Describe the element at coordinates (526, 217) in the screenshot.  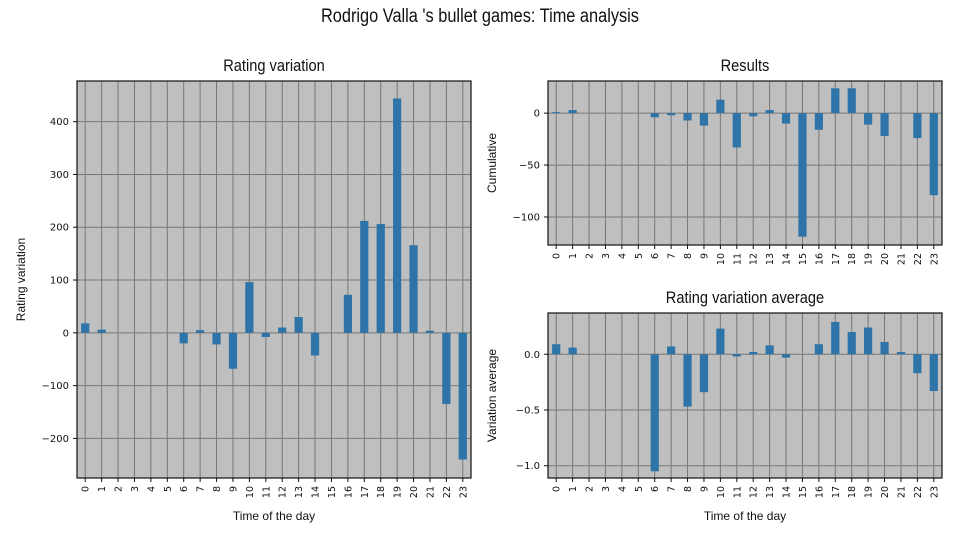
I see `y-tick-label: −100` at that location.